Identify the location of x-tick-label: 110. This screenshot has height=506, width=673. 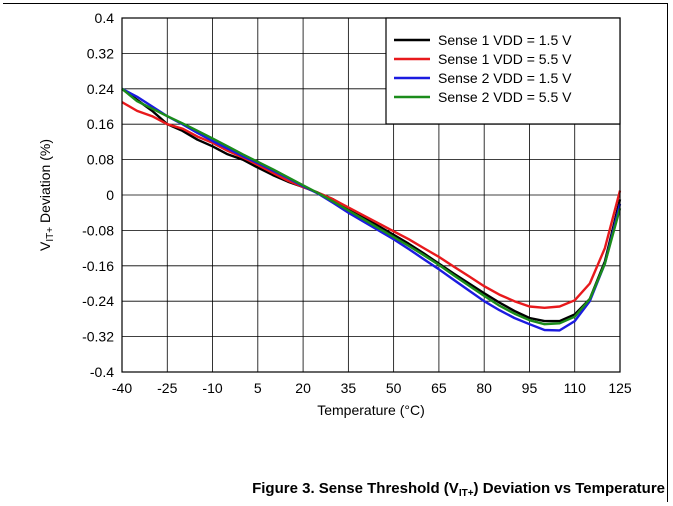
(575, 388).